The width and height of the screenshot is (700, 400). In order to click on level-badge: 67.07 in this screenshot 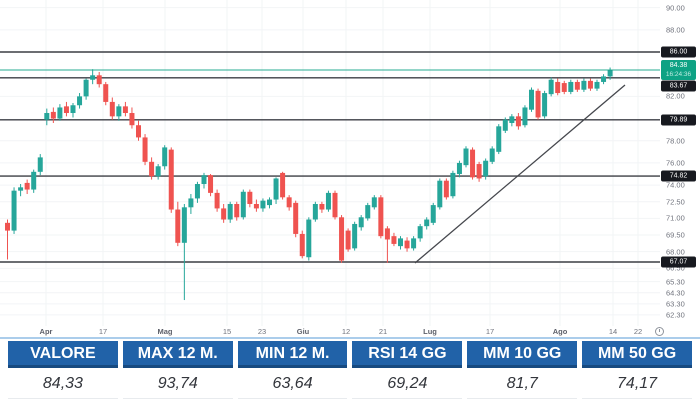, I will do `click(678, 262)`.